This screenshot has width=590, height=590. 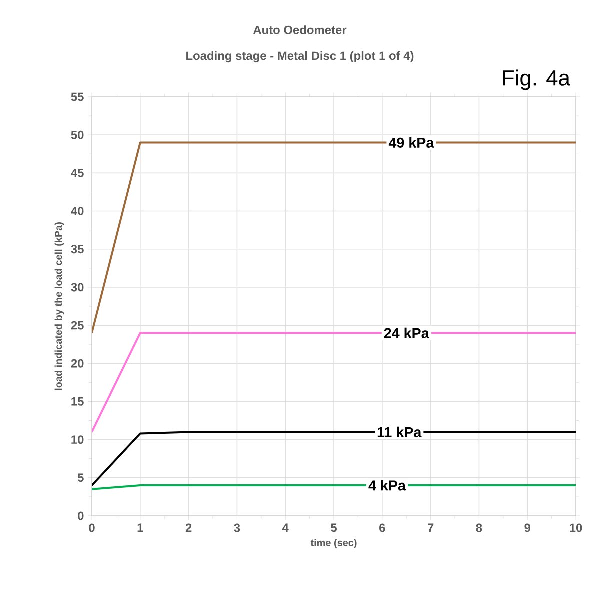 I want to click on x-tick-label: 10, so click(x=576, y=528).